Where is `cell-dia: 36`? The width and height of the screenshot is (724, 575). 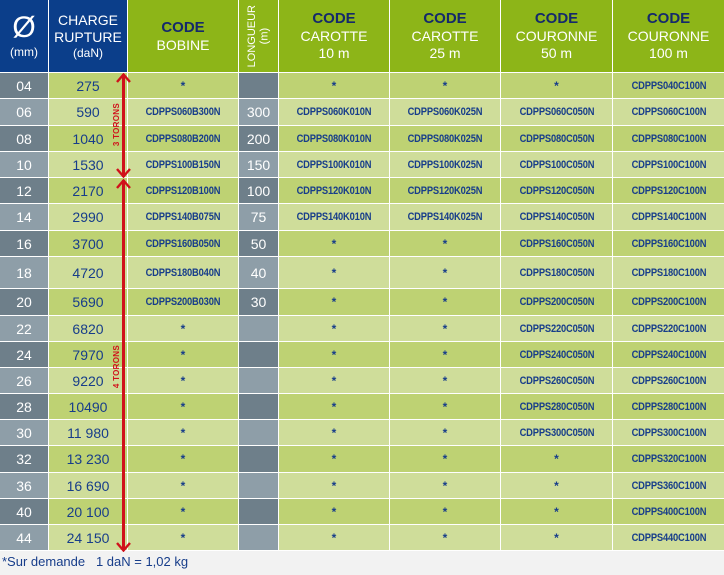 cell-dia: 36 is located at coordinates (24, 486).